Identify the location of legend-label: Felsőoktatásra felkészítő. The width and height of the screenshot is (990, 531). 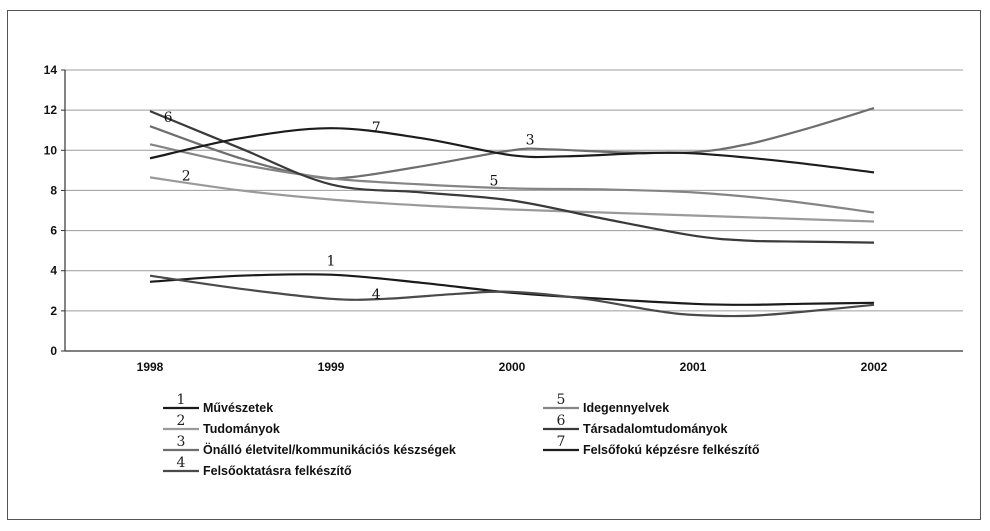
(277, 471).